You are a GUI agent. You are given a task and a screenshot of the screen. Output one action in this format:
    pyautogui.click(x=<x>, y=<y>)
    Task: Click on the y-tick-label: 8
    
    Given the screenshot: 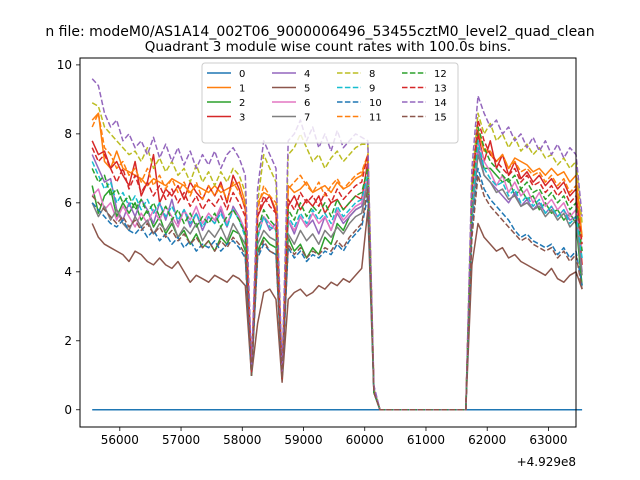 What is the action you would take?
    pyautogui.click(x=68, y=134)
    